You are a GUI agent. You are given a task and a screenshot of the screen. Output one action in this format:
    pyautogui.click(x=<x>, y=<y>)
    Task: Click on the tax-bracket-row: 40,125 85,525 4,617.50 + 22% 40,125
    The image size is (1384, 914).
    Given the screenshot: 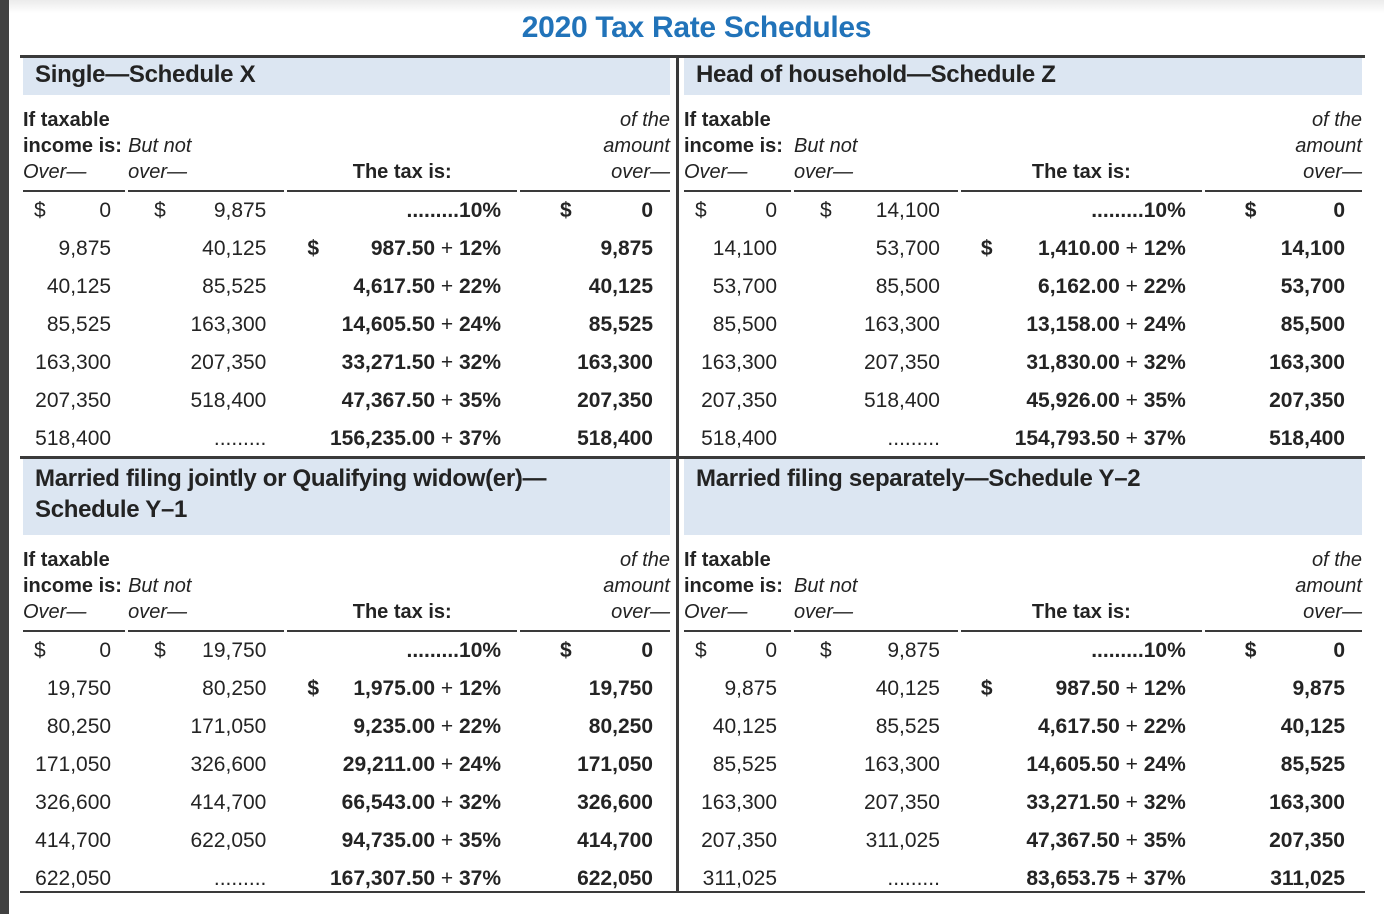 What is the action you would take?
    pyautogui.click(x=1023, y=727)
    